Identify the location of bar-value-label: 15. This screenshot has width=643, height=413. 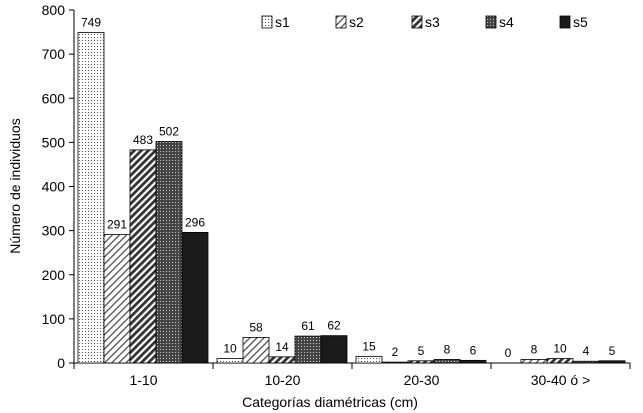
(369, 346).